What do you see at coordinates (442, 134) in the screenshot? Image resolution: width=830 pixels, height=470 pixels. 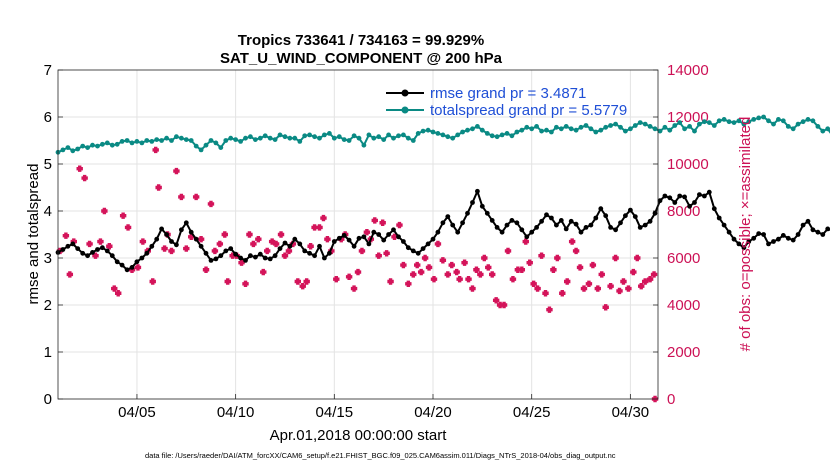 I see `totalspread-series` at bounding box center [442, 134].